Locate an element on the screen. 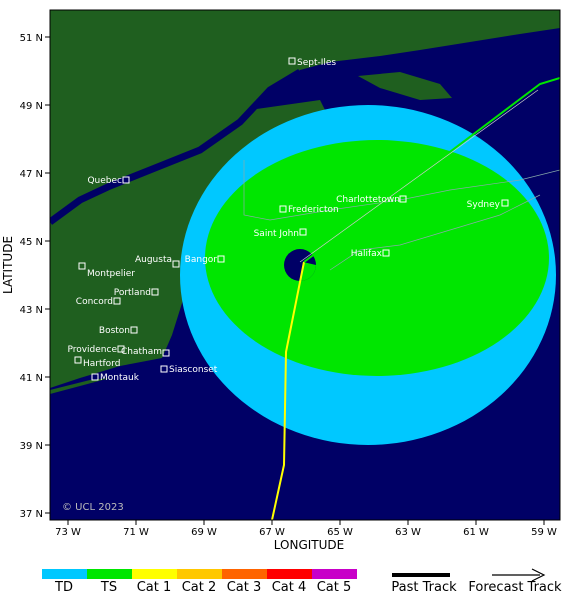 This screenshot has height=606, width=580. y-axis-label: LATITUDE is located at coordinates (8, 265).